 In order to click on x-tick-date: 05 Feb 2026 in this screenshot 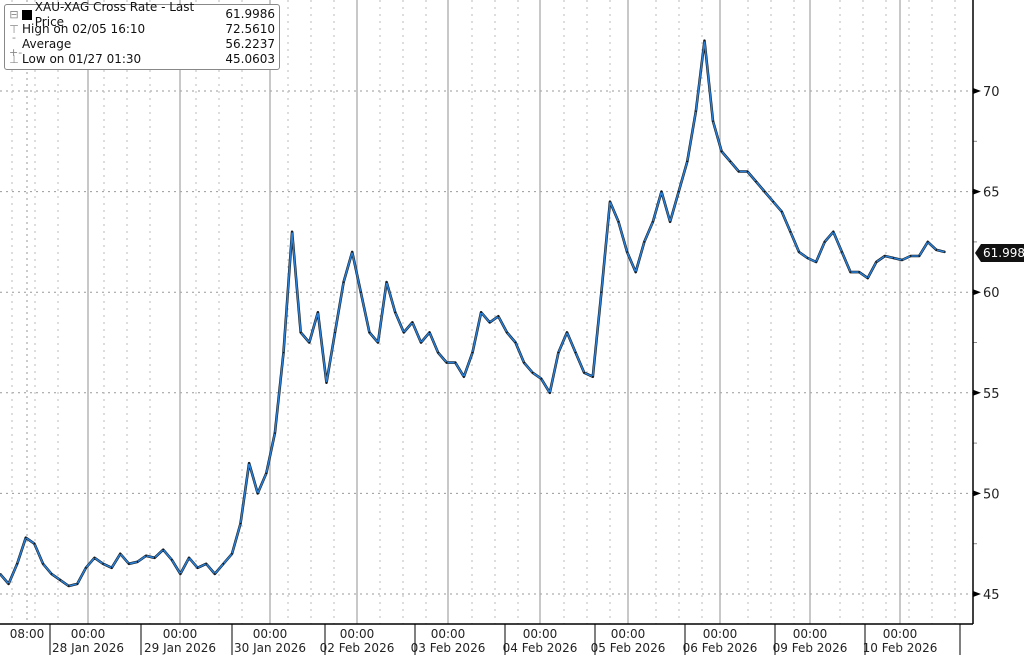, I will do `click(628, 648)`.